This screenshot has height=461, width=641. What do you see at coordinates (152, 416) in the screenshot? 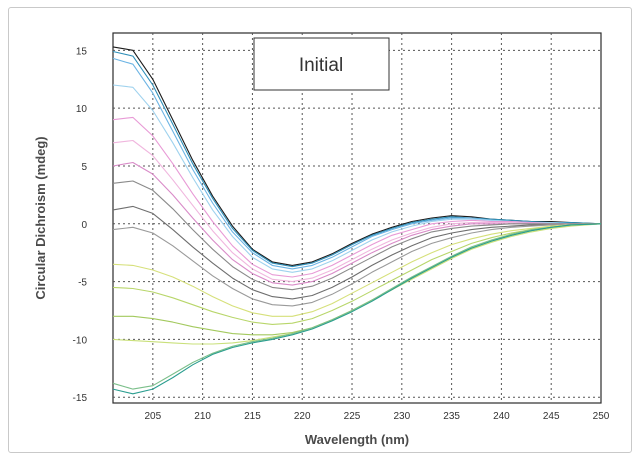
I see `x-tick-label: 205` at bounding box center [152, 416].